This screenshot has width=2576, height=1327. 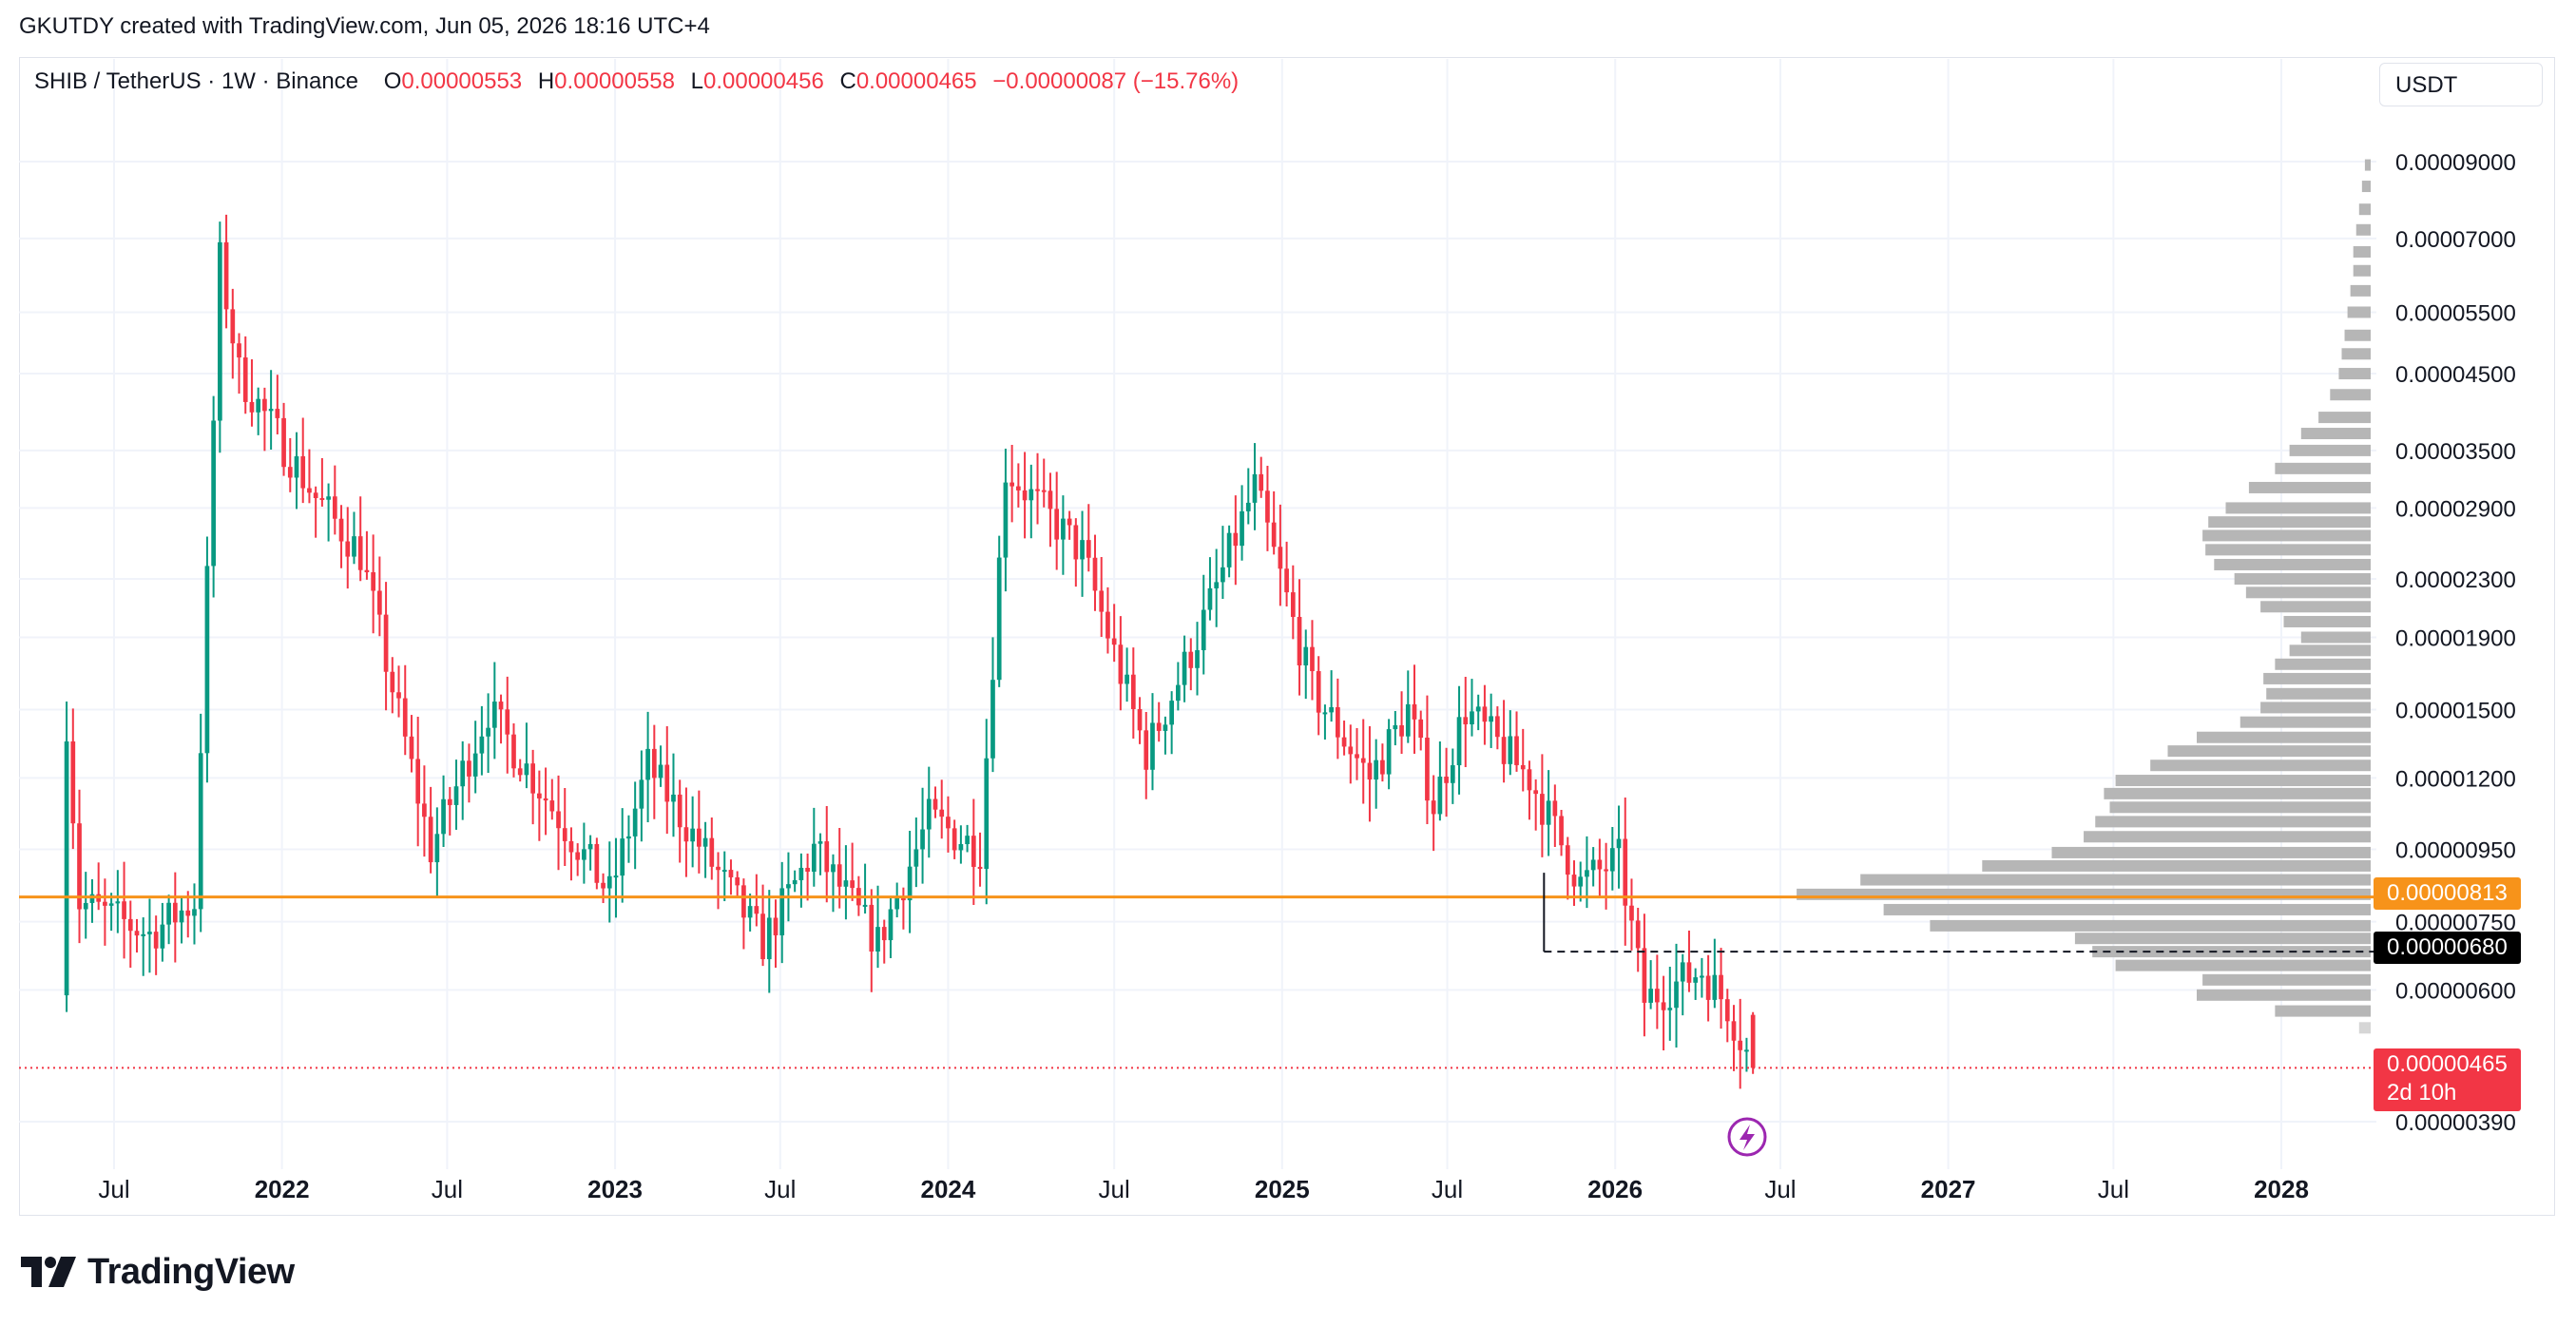 What do you see at coordinates (2456, 452) in the screenshot?
I see `y-tick-label: 0.00003500` at bounding box center [2456, 452].